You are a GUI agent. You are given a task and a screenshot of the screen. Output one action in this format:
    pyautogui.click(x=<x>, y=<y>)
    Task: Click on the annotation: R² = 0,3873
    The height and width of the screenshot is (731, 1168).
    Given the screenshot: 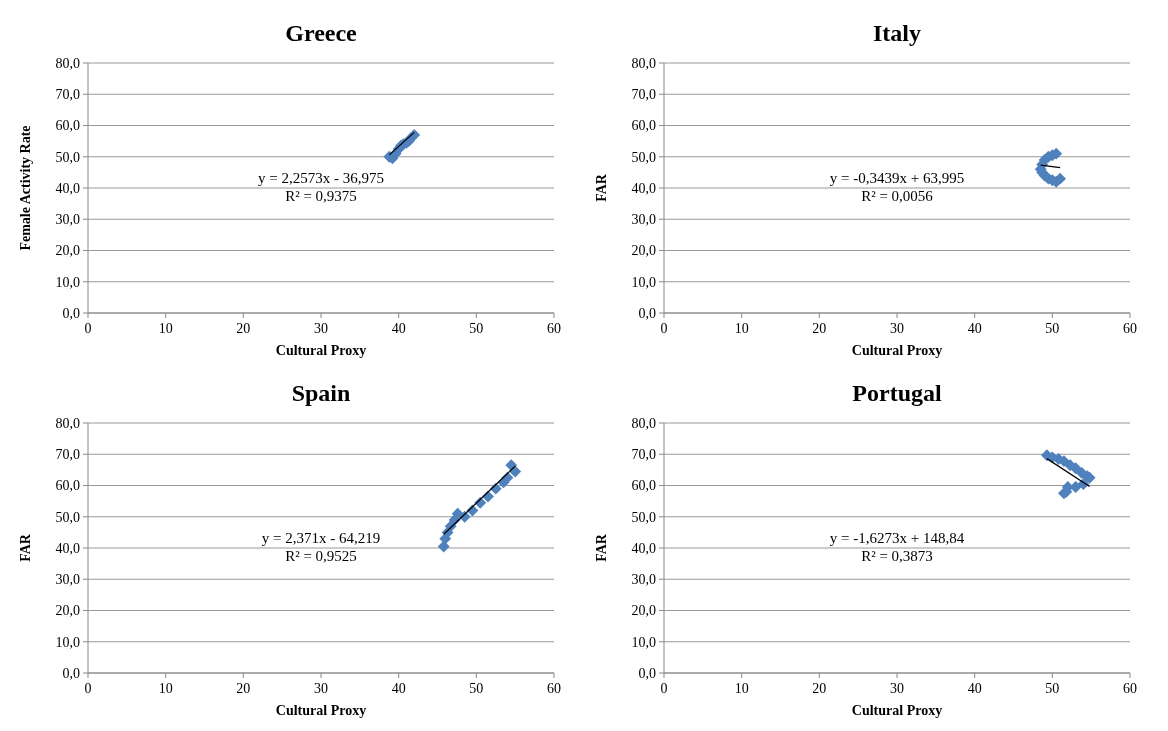 What is the action you would take?
    pyautogui.click(x=897, y=556)
    